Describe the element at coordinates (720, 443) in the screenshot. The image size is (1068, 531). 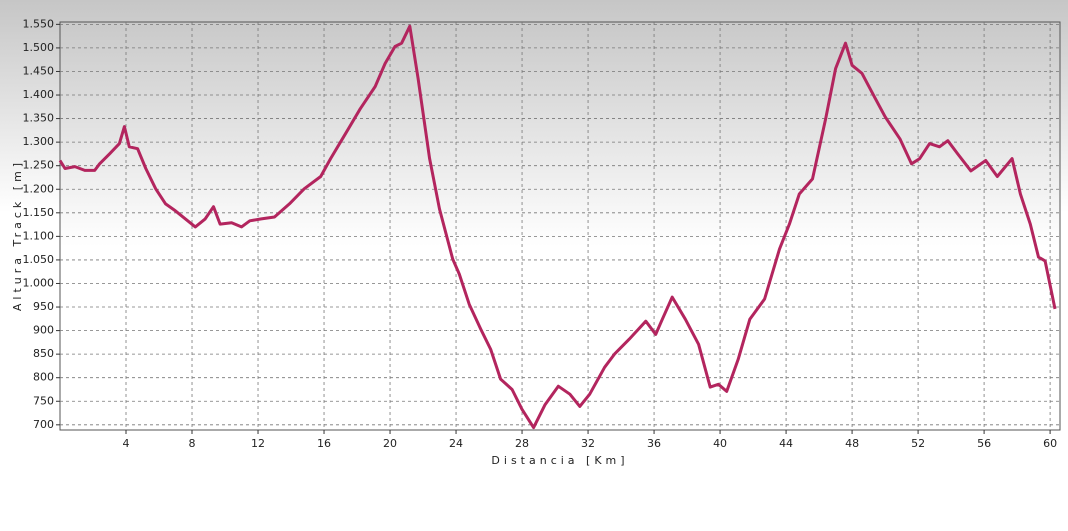
I see `x-tick-label: 40` at that location.